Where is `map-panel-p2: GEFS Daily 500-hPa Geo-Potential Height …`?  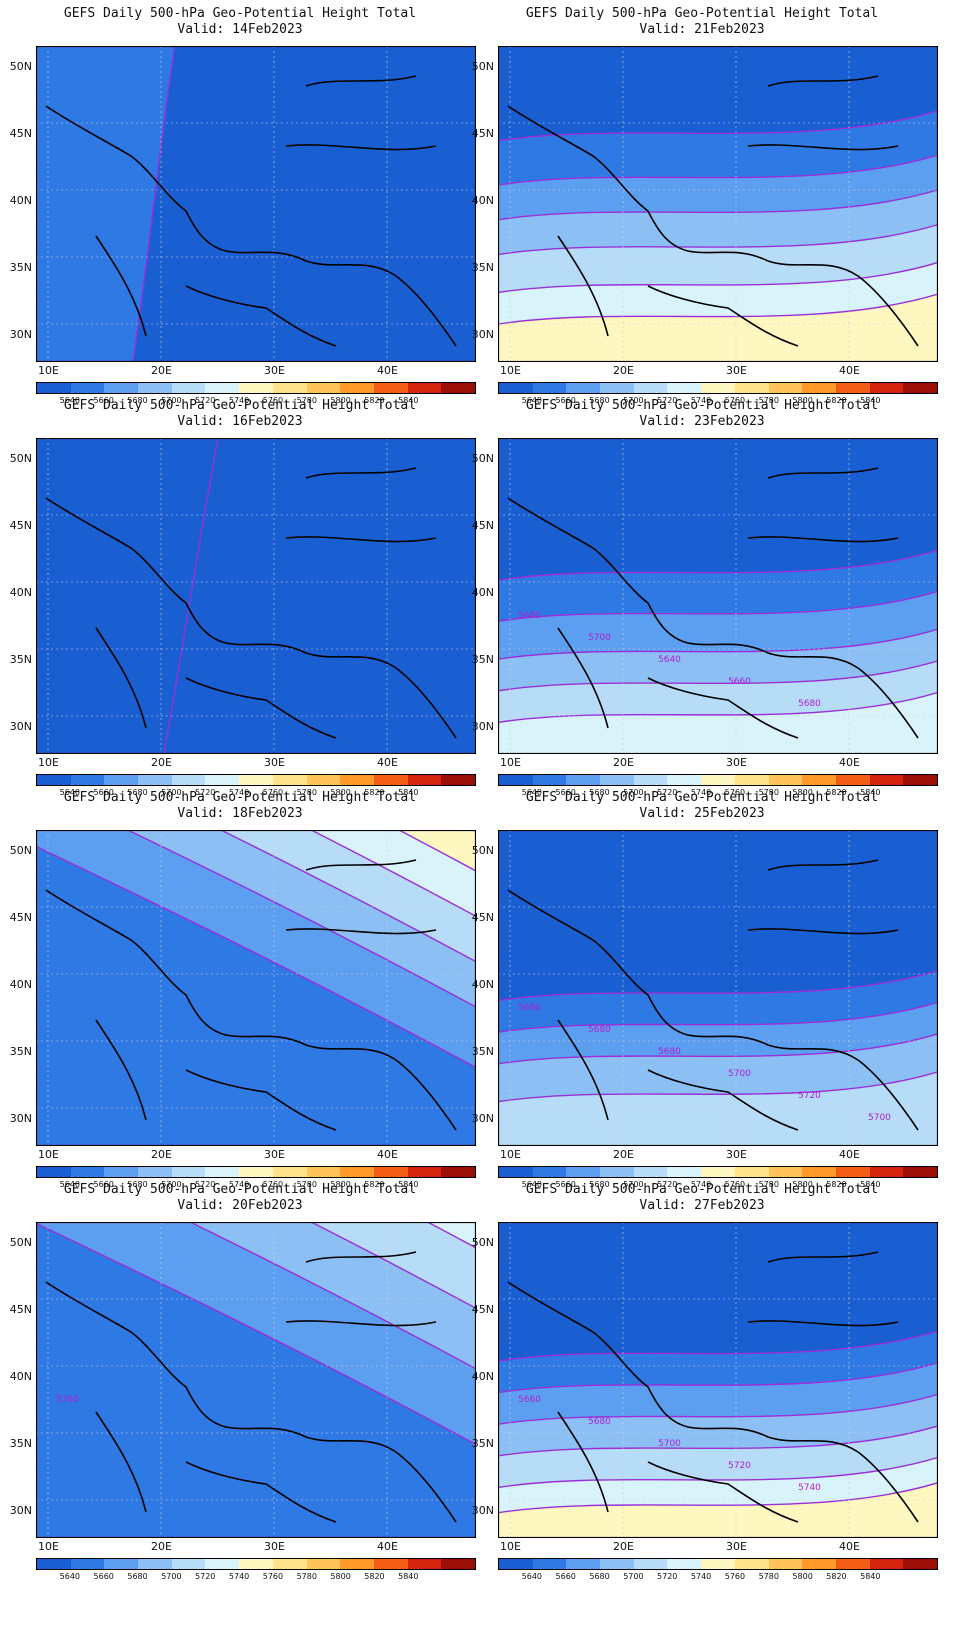
map-panel-p2: GEFS Daily 500-hPa Geo-Potential Height … is located at coordinates (702, 205).